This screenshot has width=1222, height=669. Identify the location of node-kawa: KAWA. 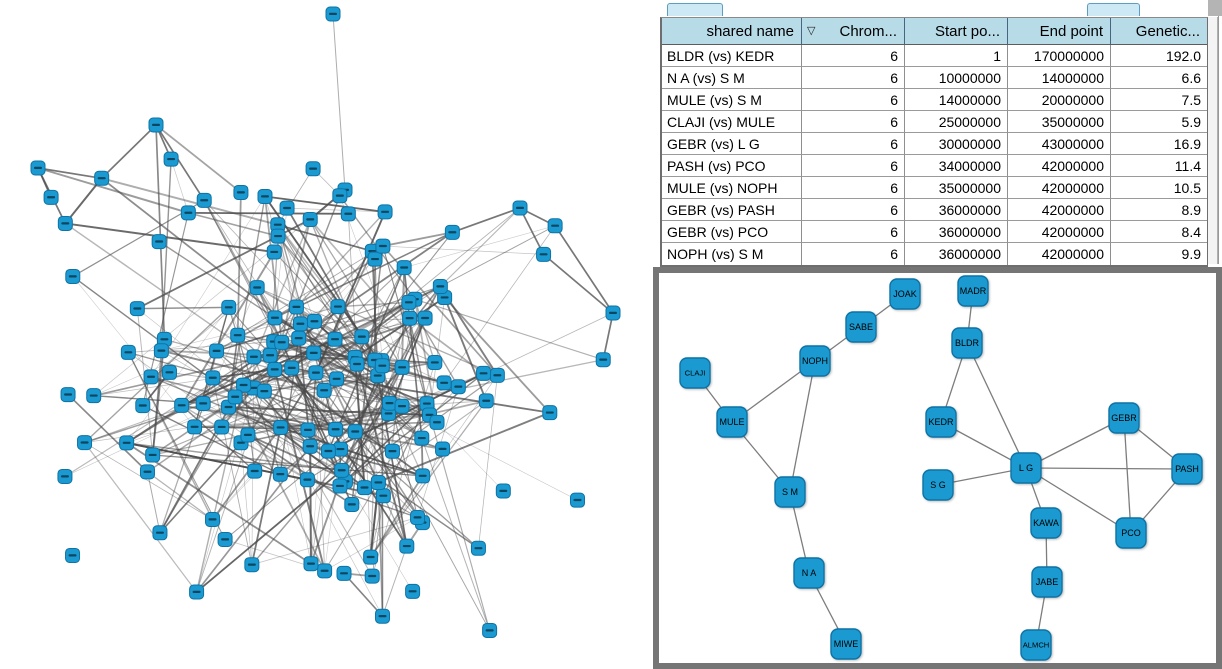
(1046, 523).